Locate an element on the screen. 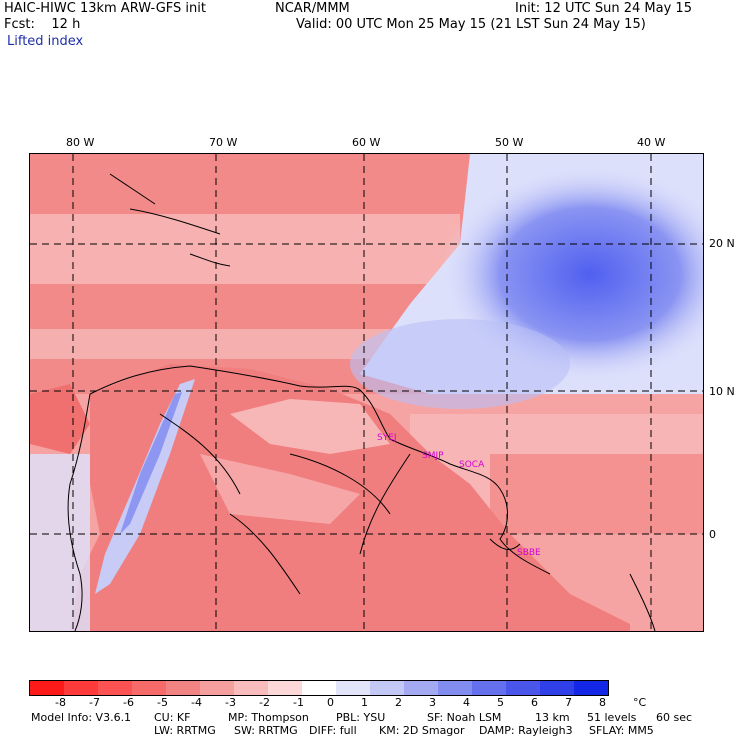  model-title: HAIC-HIWC 13km ARW-GFS init is located at coordinates (105, 8).